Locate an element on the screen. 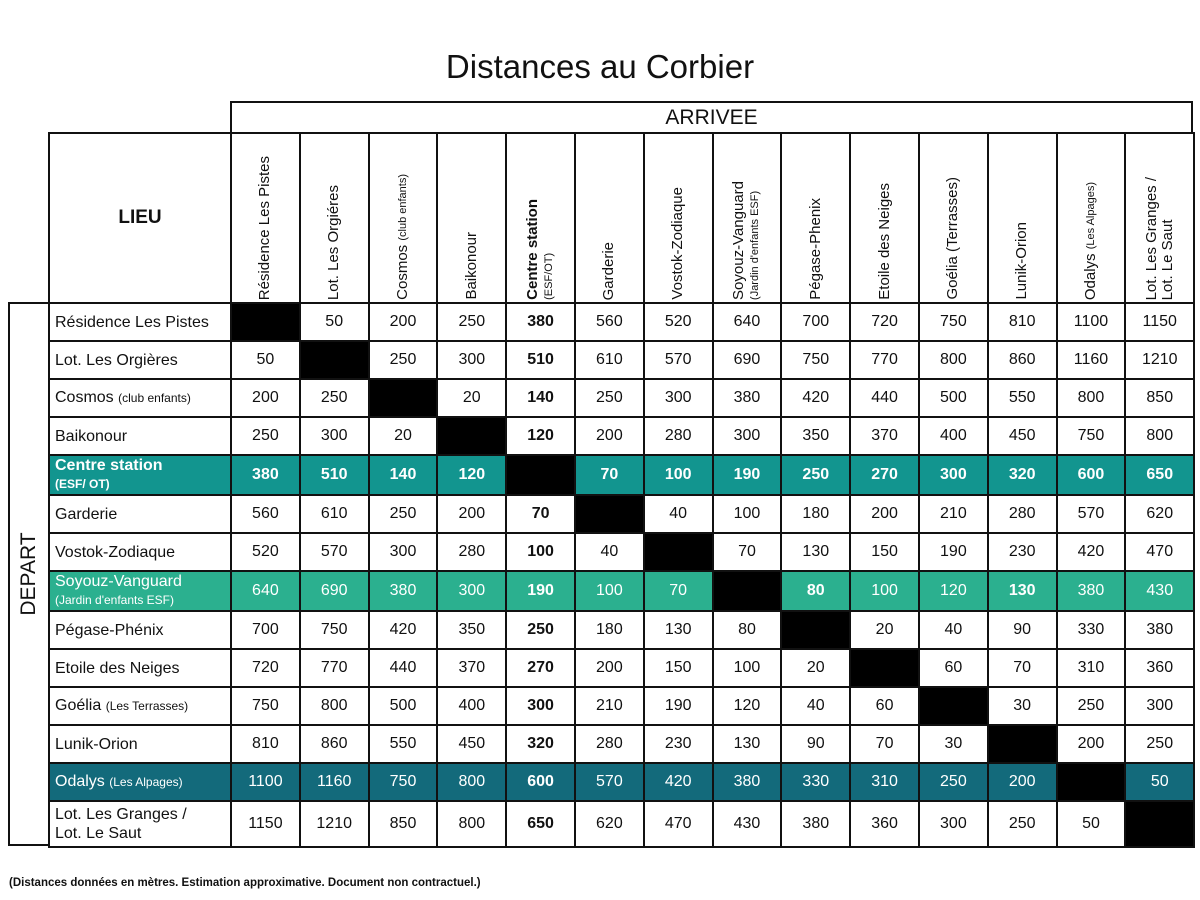  column-subtitle: (club enfants) is located at coordinates (402, 207).